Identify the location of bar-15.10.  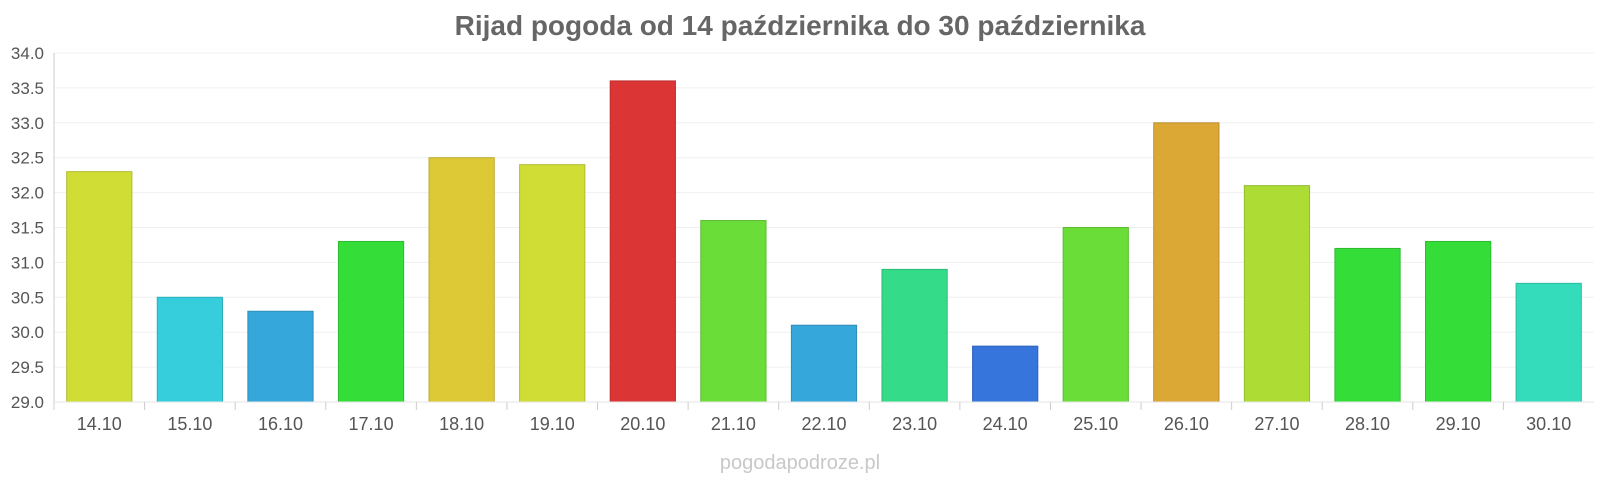
(189, 349).